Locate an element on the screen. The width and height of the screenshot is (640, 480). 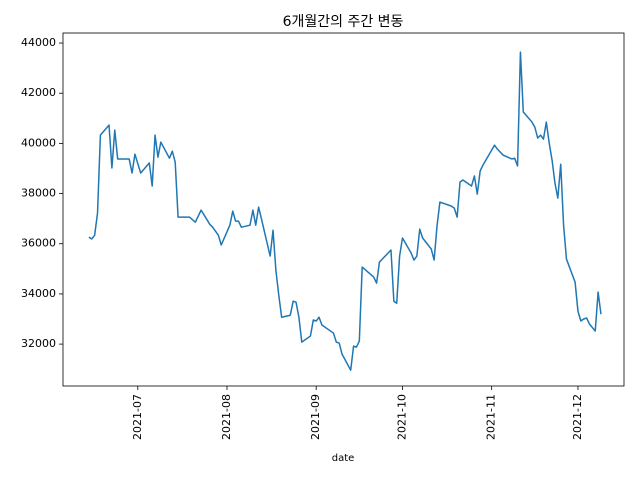
x-tick-label: 2021-12 is located at coordinates (577, 417).